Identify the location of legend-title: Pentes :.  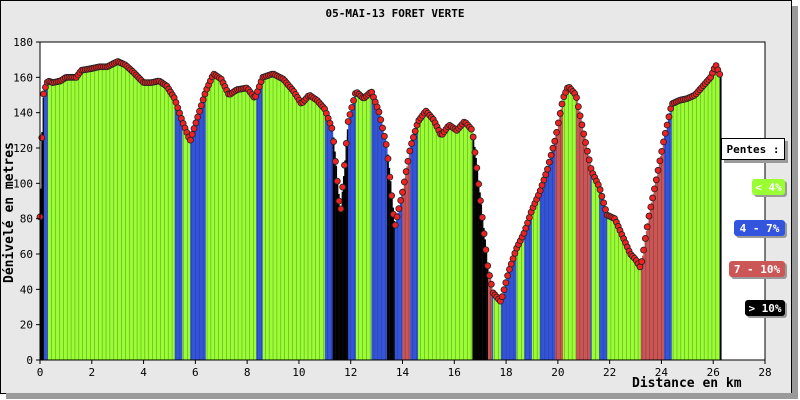
(753, 149).